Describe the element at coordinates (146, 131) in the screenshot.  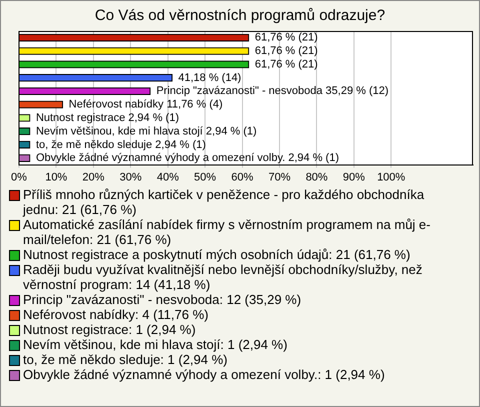
I see `data-label: Nevím většinou, kde mi hlava stojí 2,94 % (1)` at that location.